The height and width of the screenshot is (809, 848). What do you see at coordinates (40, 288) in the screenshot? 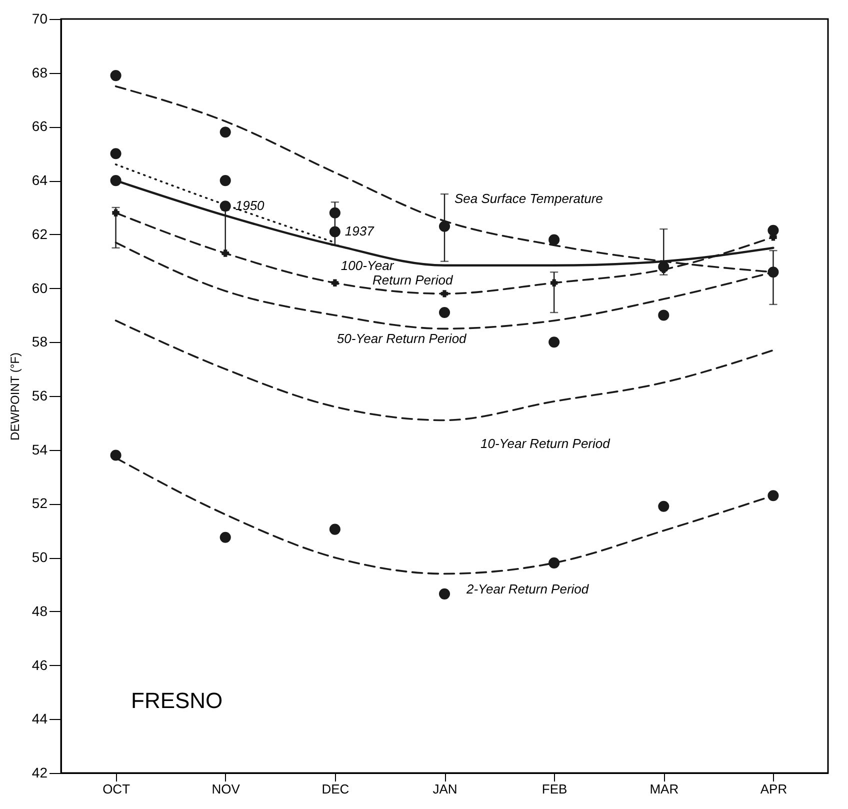
I see `y-tick-label: 60` at bounding box center [40, 288].